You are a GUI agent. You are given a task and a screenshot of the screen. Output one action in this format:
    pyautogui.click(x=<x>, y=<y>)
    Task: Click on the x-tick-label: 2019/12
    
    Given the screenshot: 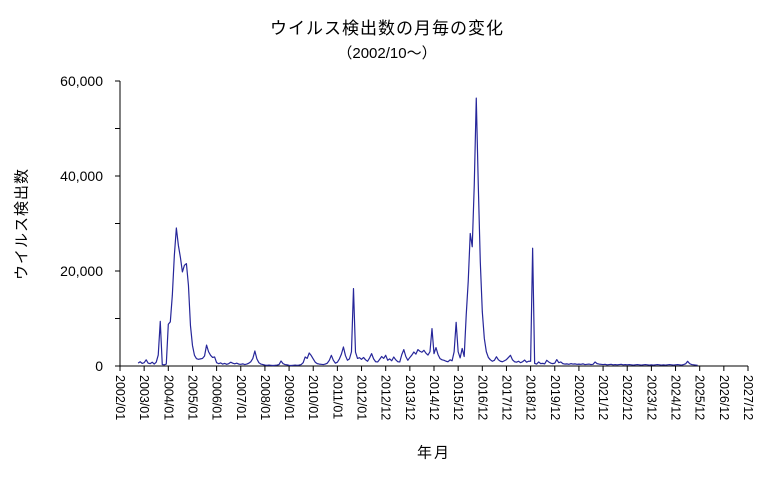 What is the action you would take?
    pyautogui.click(x=555, y=397)
    